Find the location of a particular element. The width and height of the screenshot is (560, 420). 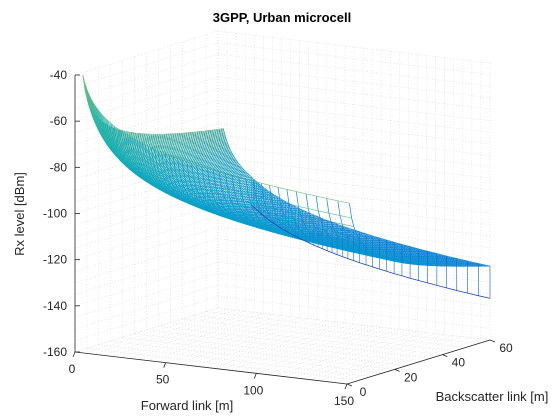

z-tick-label: -40 is located at coordinates (59, 75).